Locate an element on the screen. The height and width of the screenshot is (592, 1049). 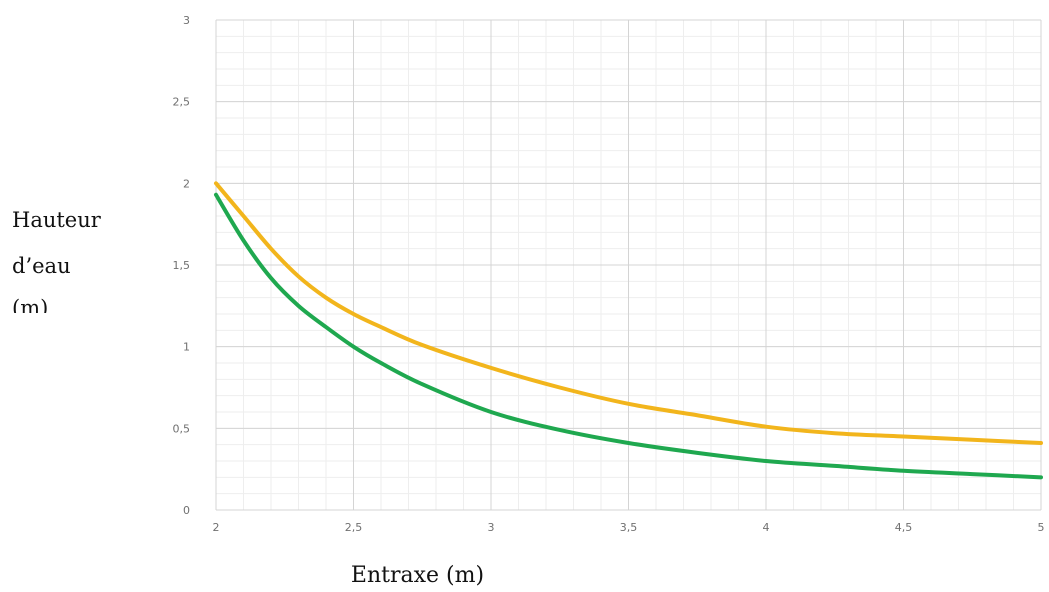
y-tick-label: 0 is located at coordinates (186, 510).